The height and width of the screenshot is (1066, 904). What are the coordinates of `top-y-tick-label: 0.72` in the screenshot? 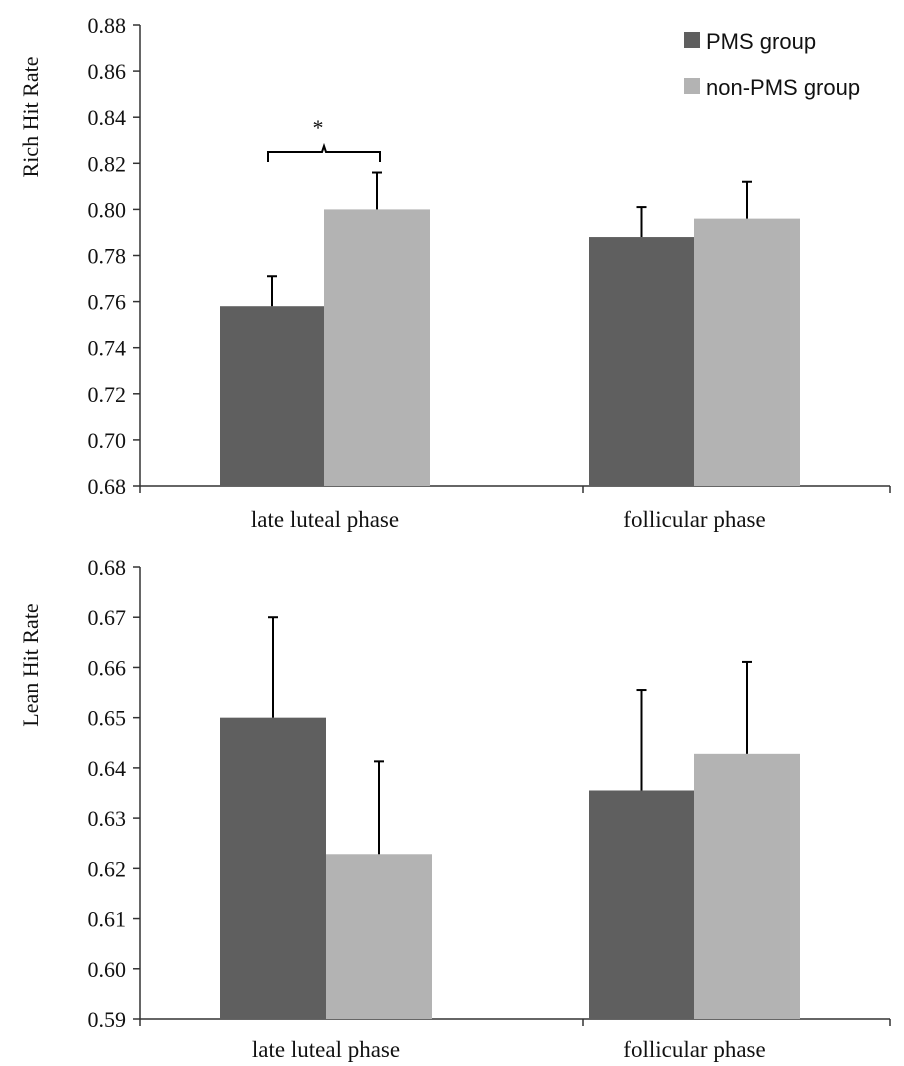 It's located at (107, 394).